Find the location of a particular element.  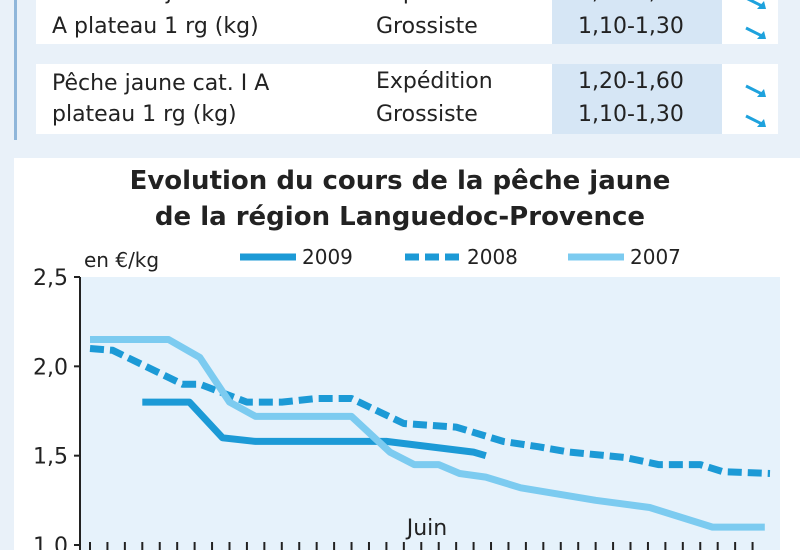

chart-title-line: de la région Languedoc-Provence is located at coordinates (400, 217).